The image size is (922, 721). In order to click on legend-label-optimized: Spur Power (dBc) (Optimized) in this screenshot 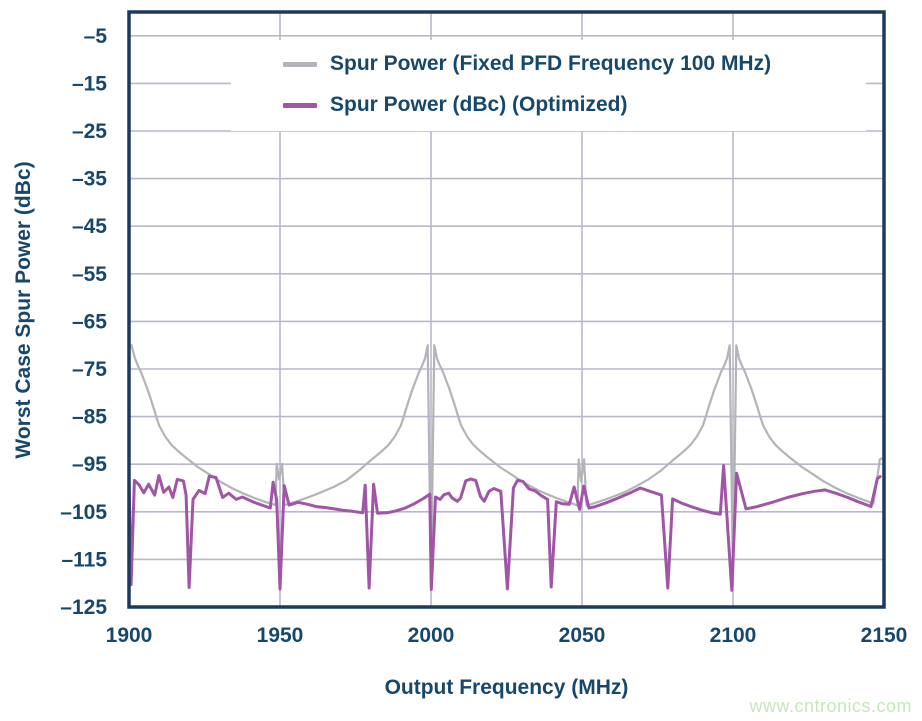, I will do `click(479, 104)`.